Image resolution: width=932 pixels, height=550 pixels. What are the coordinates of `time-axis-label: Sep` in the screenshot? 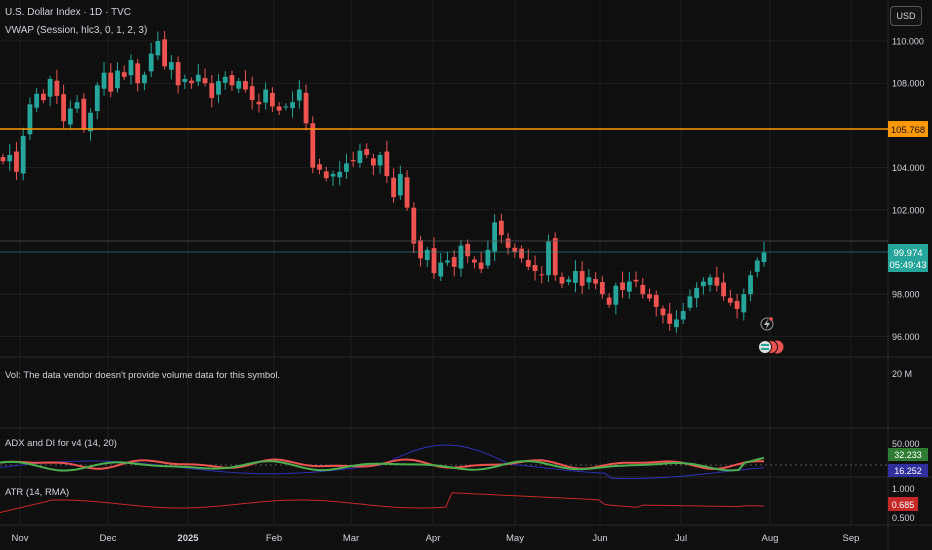 It's located at (851, 538).